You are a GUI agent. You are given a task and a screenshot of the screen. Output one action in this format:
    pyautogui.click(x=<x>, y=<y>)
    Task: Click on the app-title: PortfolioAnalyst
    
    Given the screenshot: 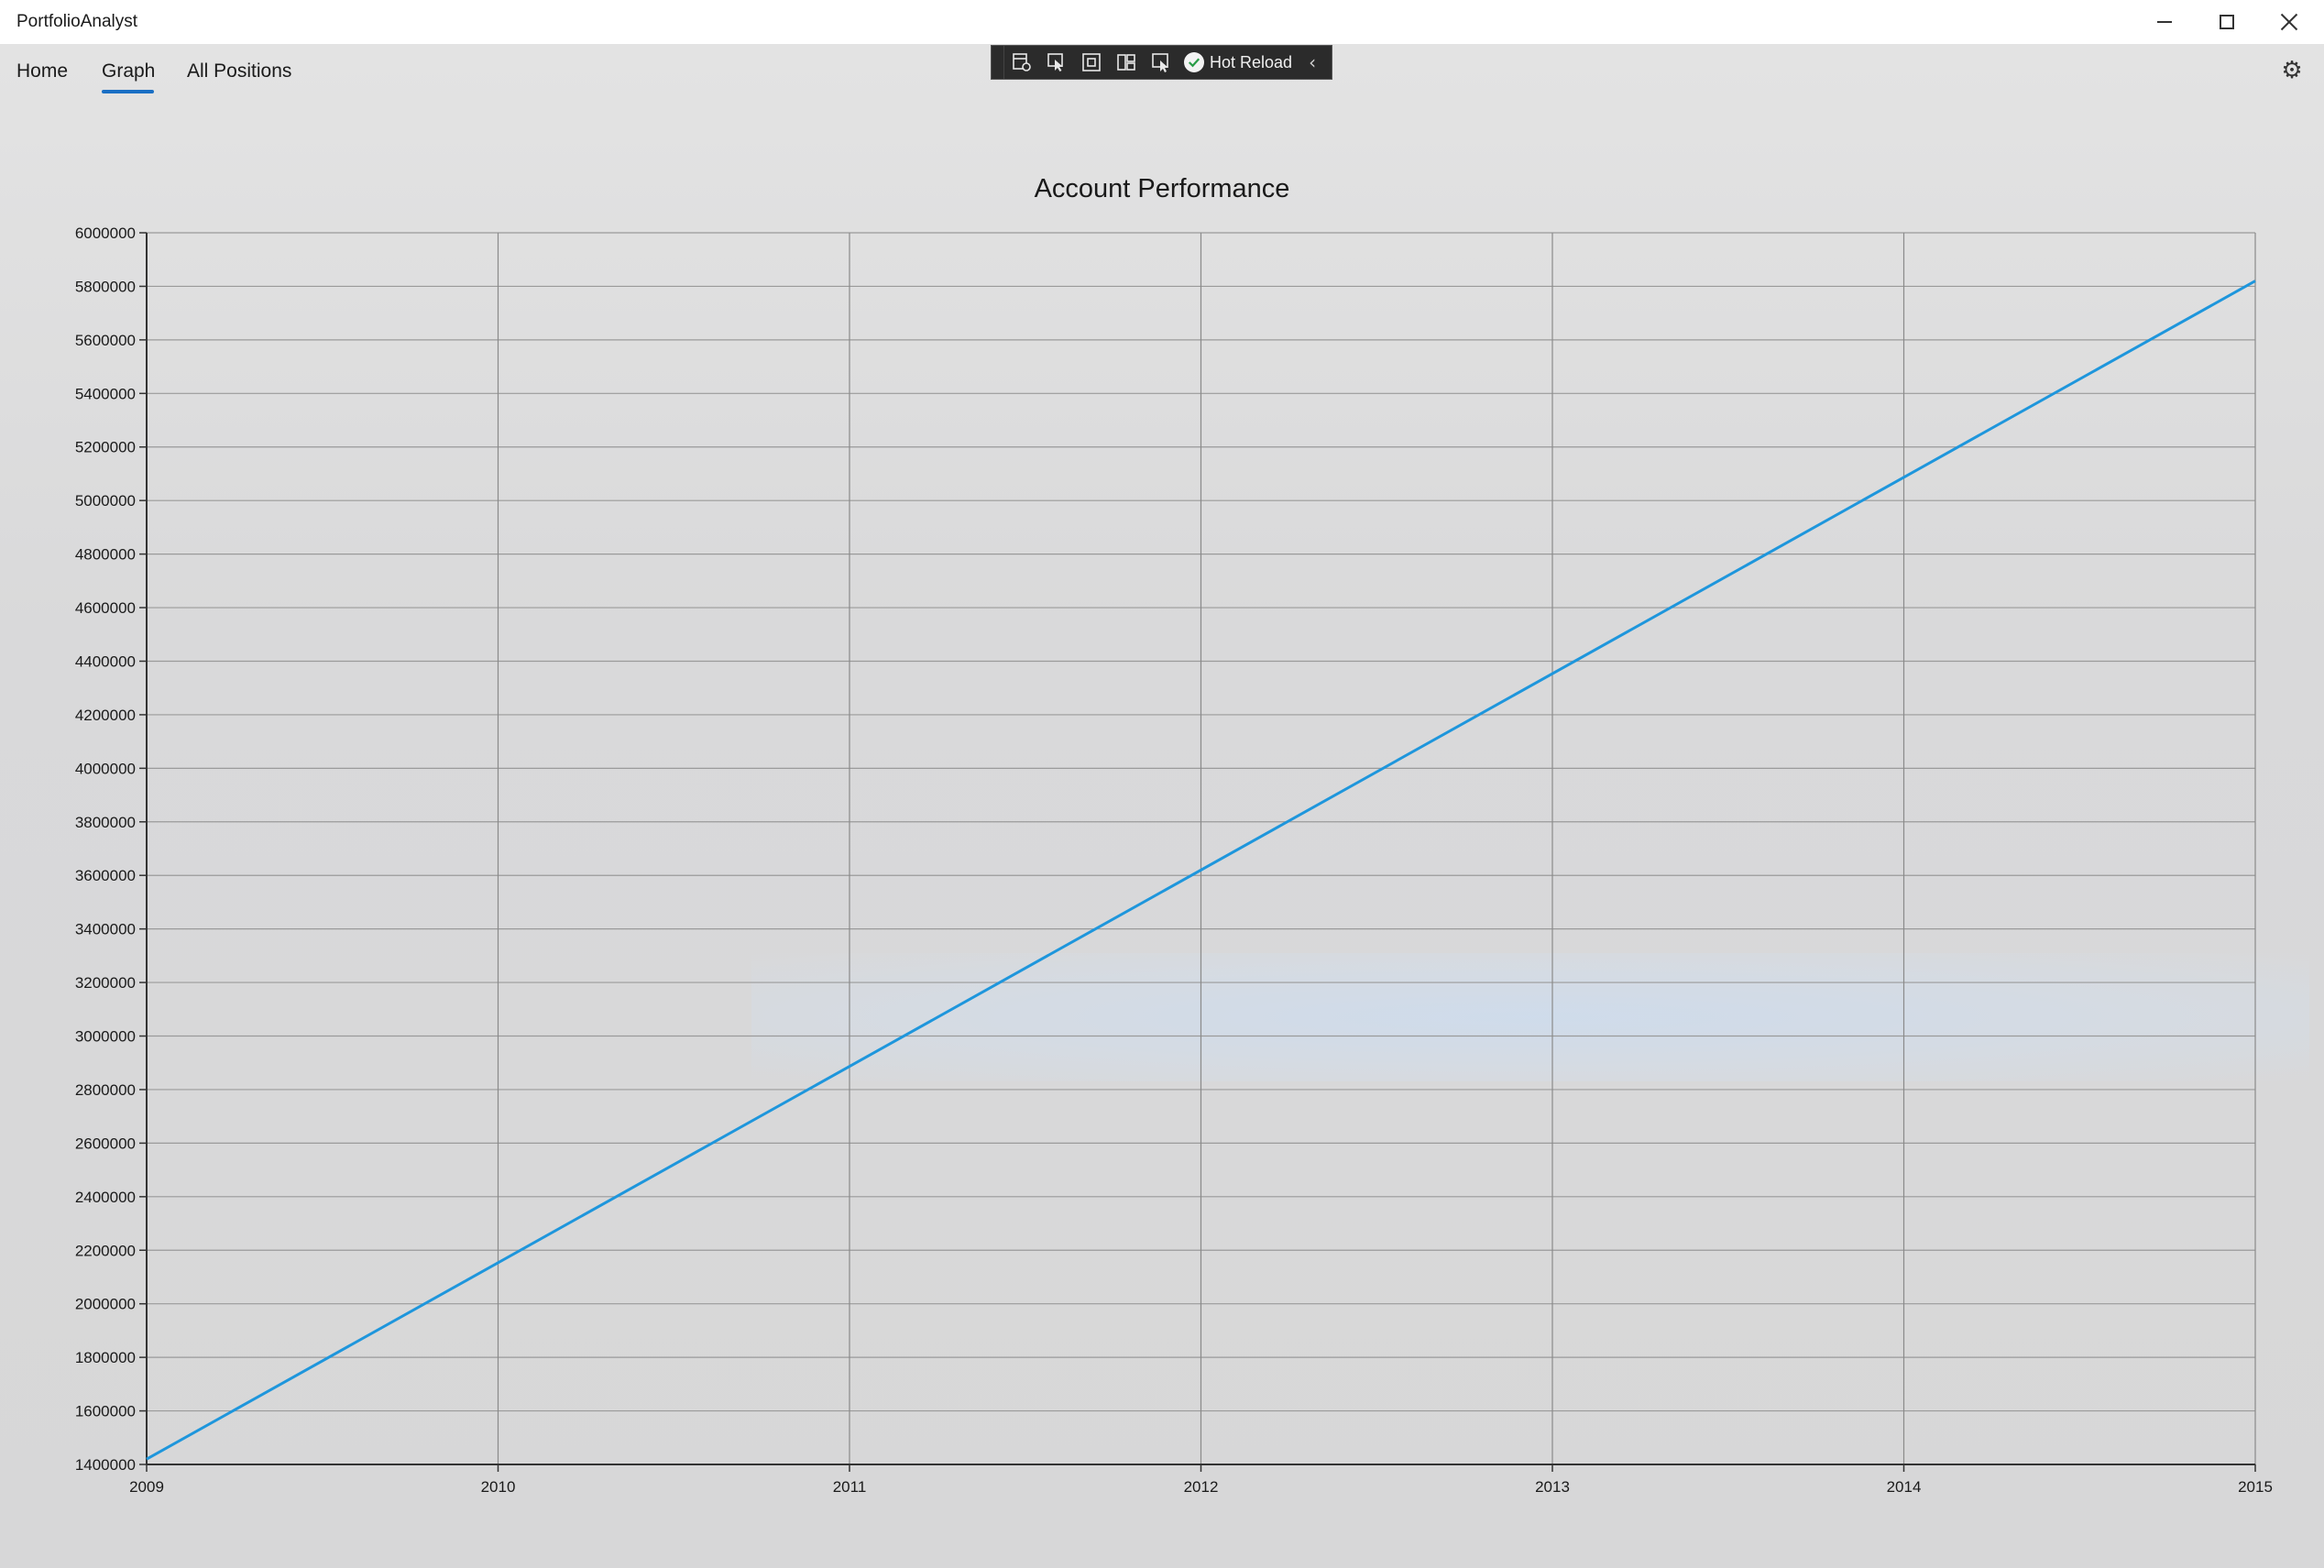 What is the action you would take?
    pyautogui.click(x=77, y=21)
    